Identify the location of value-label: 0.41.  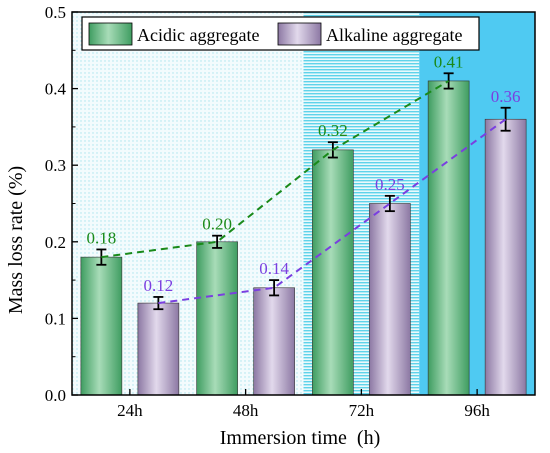
(449, 61).